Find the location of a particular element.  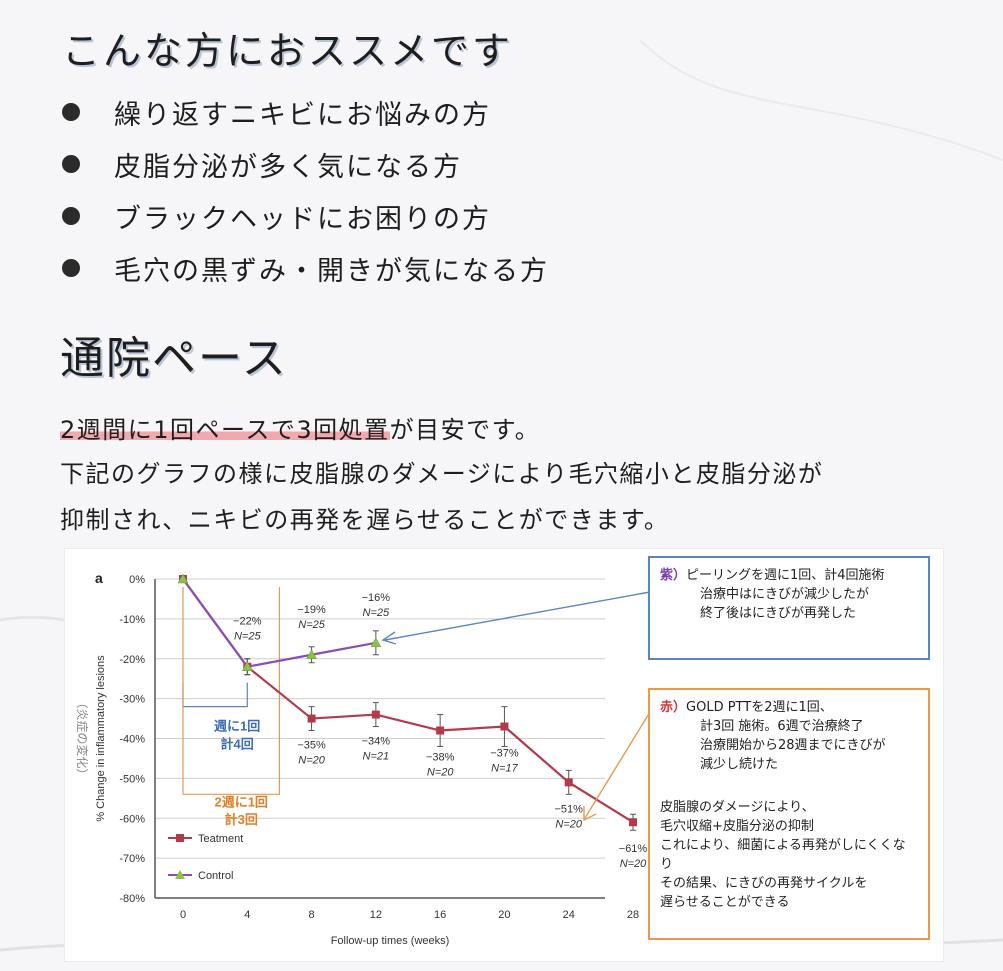

red-line-2: 計3回 施術。6週で治療終了 is located at coordinates (782, 726).